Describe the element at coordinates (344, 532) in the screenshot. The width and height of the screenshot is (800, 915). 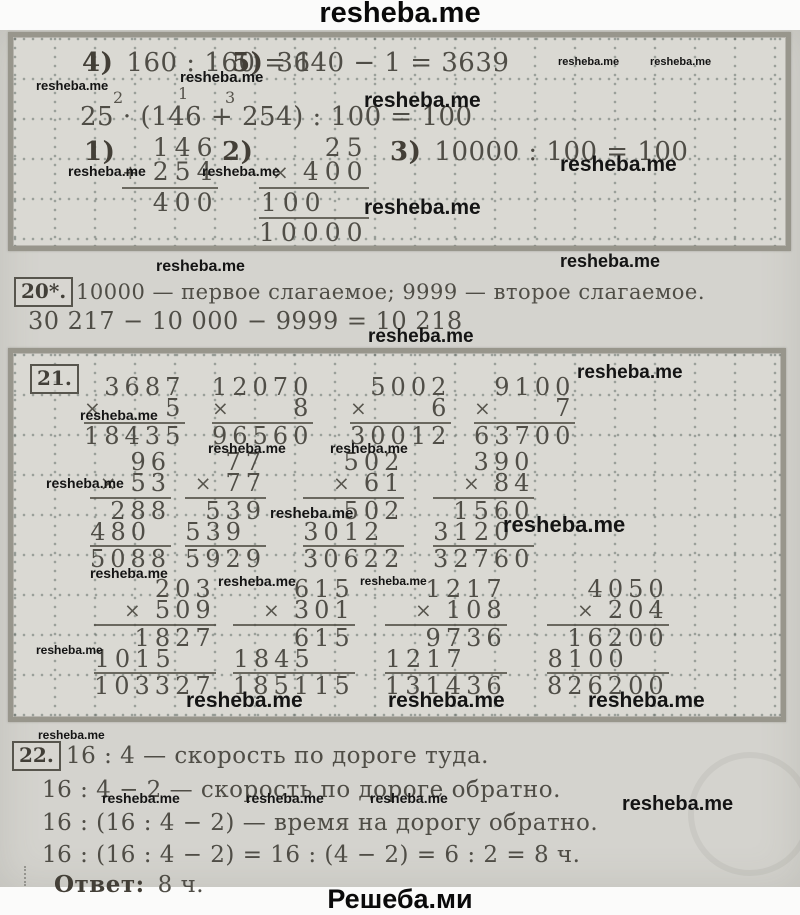
I see `partial-2: 3012` at that location.